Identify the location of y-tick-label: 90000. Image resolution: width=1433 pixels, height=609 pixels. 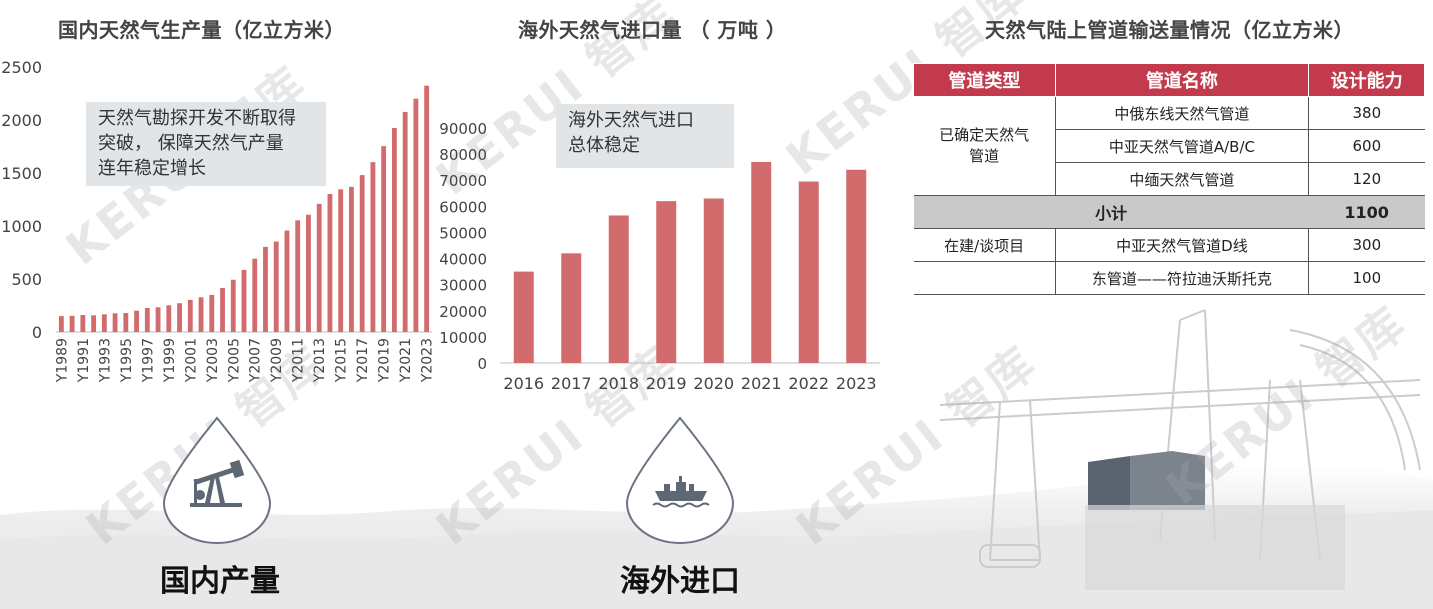
(463, 129).